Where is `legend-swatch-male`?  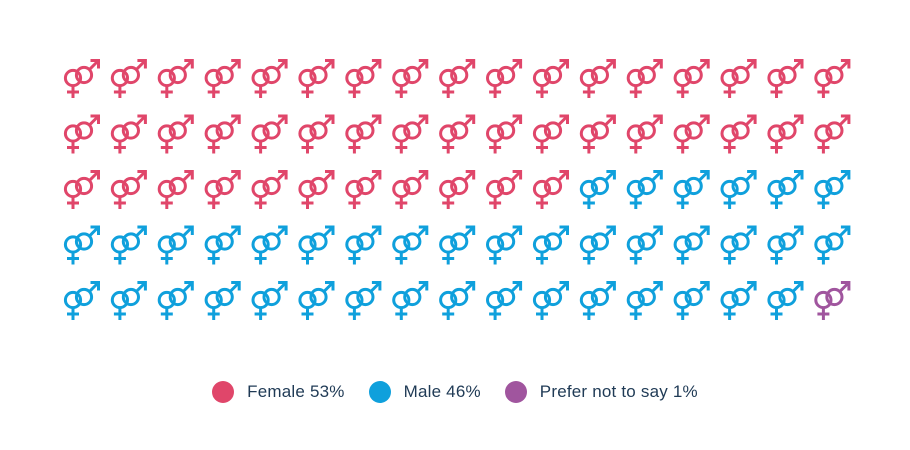 legend-swatch-male is located at coordinates (379, 392).